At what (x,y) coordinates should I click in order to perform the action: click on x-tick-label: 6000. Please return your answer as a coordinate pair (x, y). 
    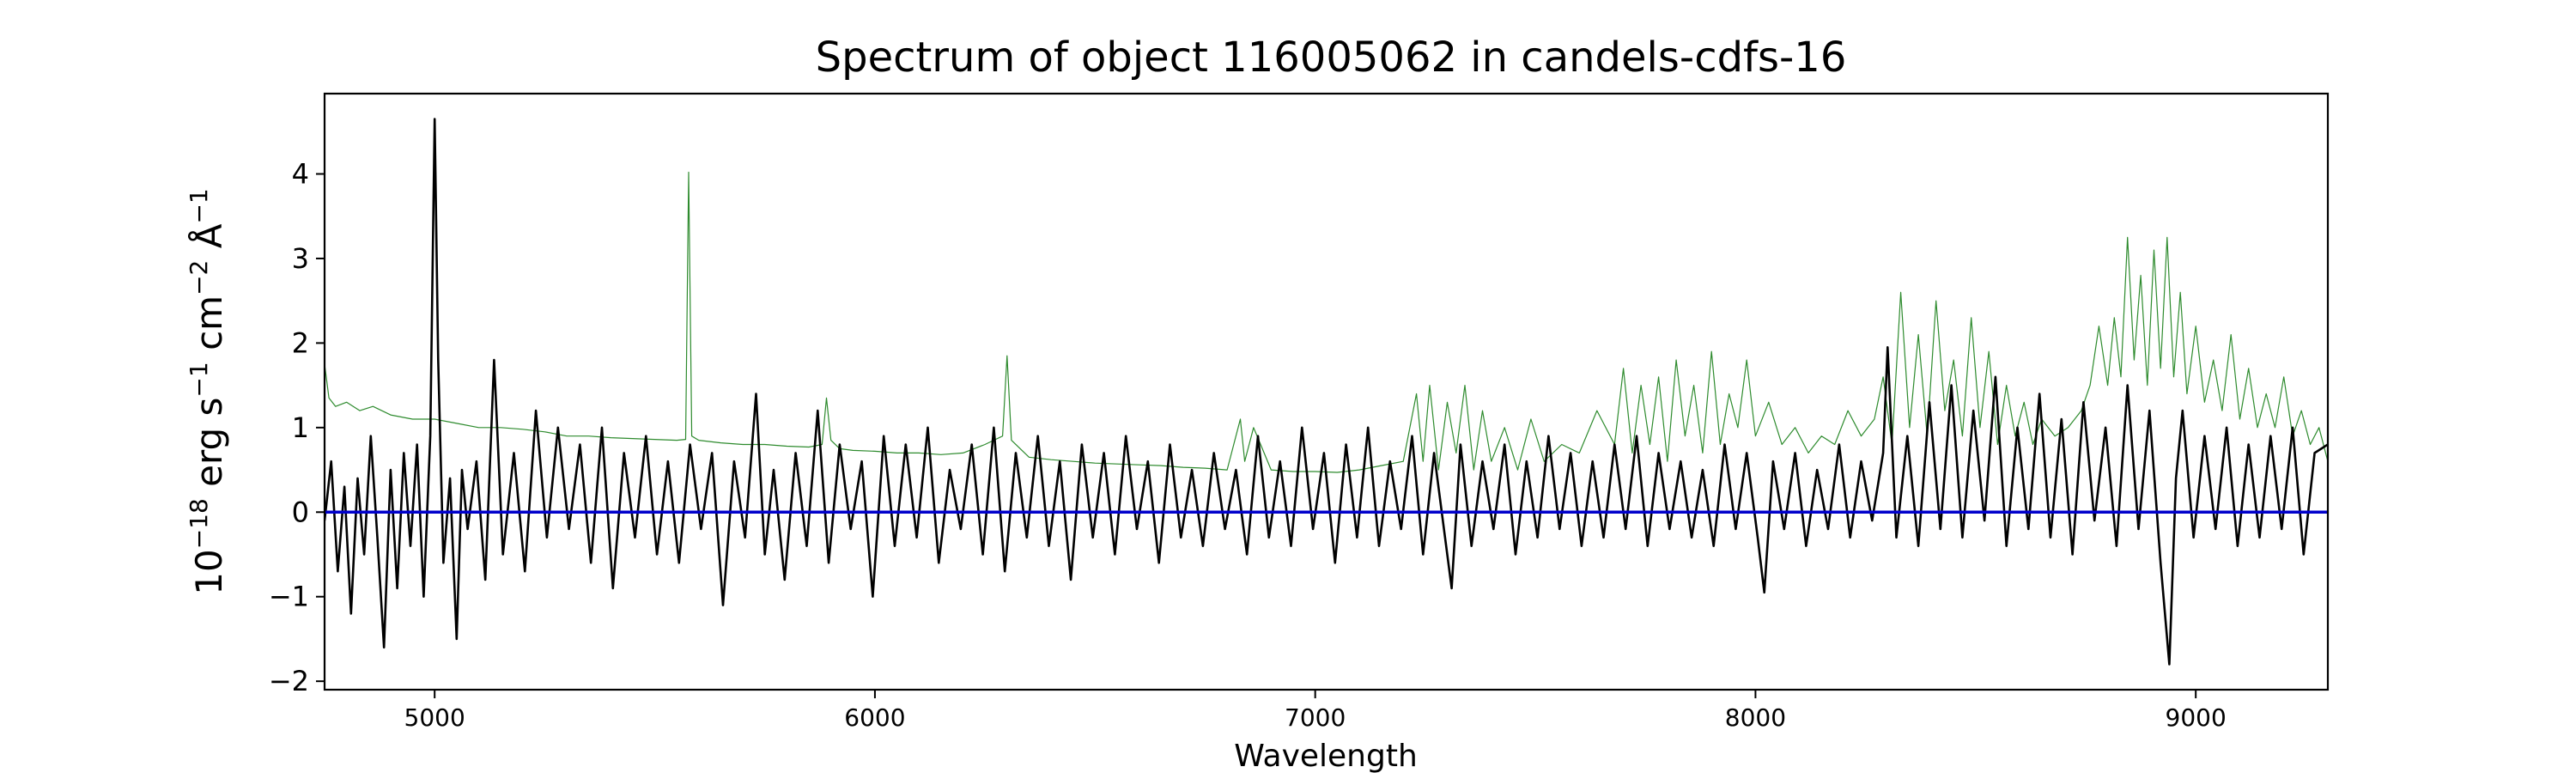
    Looking at the image, I should click on (874, 717).